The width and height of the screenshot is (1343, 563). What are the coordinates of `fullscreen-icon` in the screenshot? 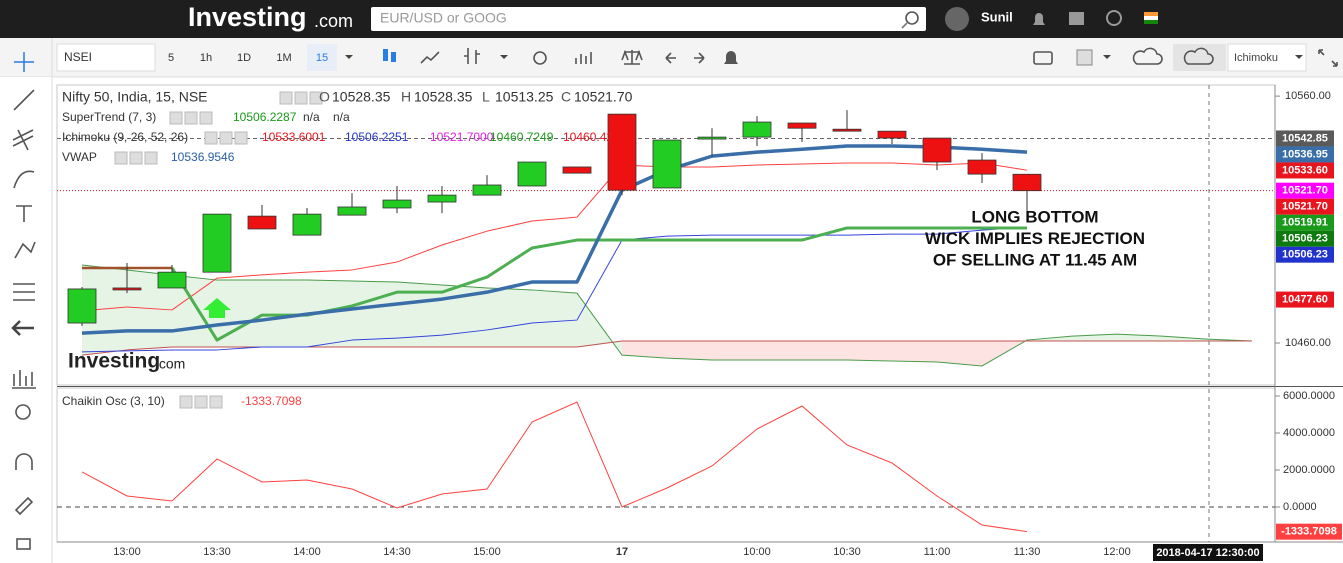 It's located at (1328, 58).